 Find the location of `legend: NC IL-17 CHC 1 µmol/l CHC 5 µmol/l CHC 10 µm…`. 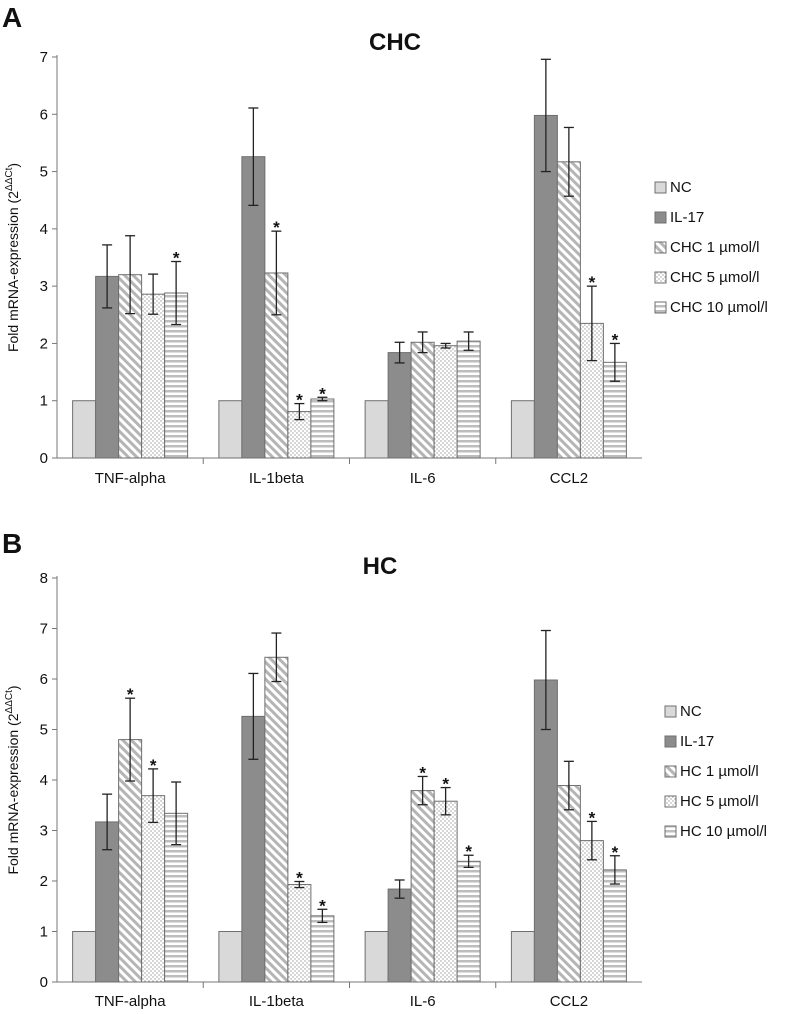

legend: NC IL-17 CHC 1 µmol/l CHC 5 µmol/l CHC 10 µm… is located at coordinates (711, 247).